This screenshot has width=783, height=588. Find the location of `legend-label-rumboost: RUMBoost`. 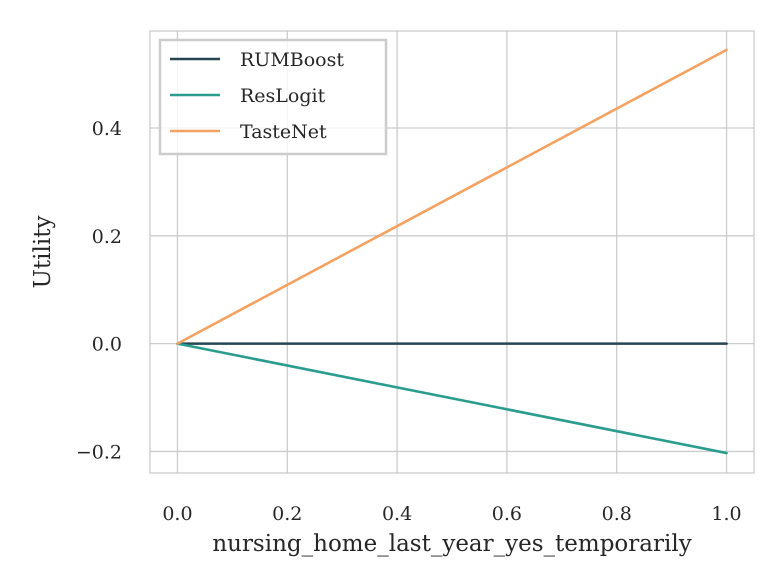

legend-label-rumboost: RUMBoost is located at coordinates (292, 60).